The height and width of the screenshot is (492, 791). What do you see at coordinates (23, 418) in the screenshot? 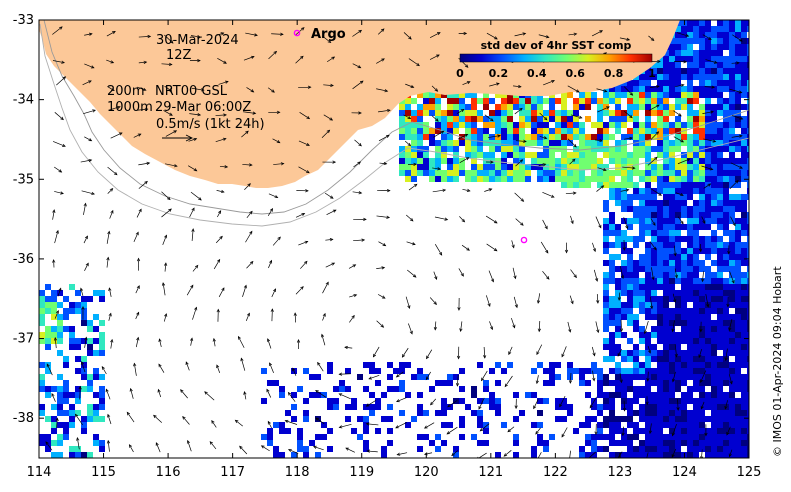
I see `y-tick-label: -38` at bounding box center [23, 418].